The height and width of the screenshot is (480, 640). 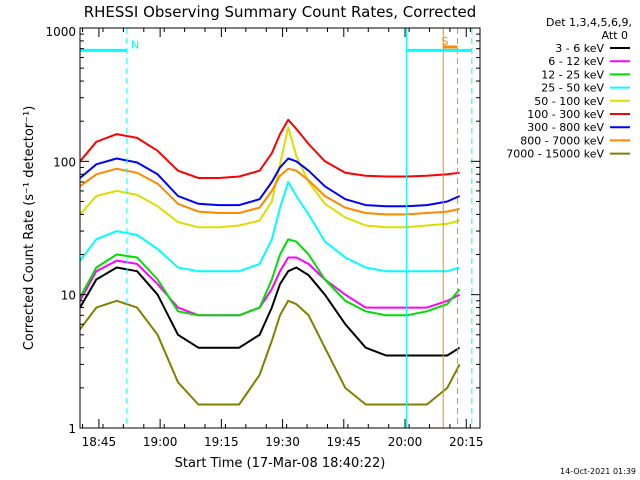 I want to click on y-tick-label: 10, so click(x=68, y=296).